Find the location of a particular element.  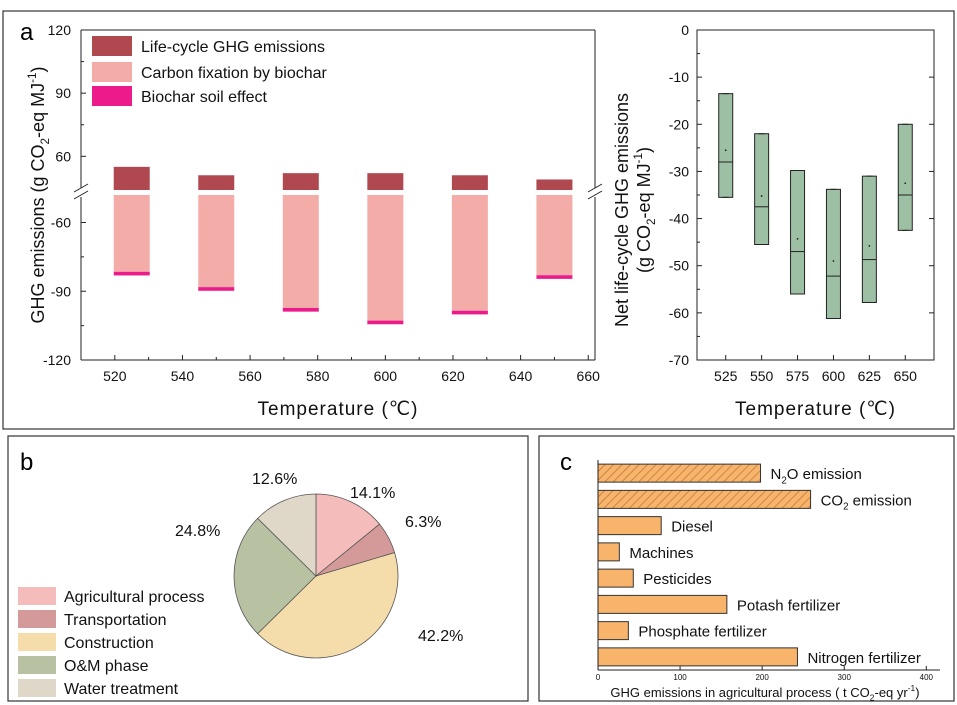

x-tick-label: 660 is located at coordinates (589, 376).